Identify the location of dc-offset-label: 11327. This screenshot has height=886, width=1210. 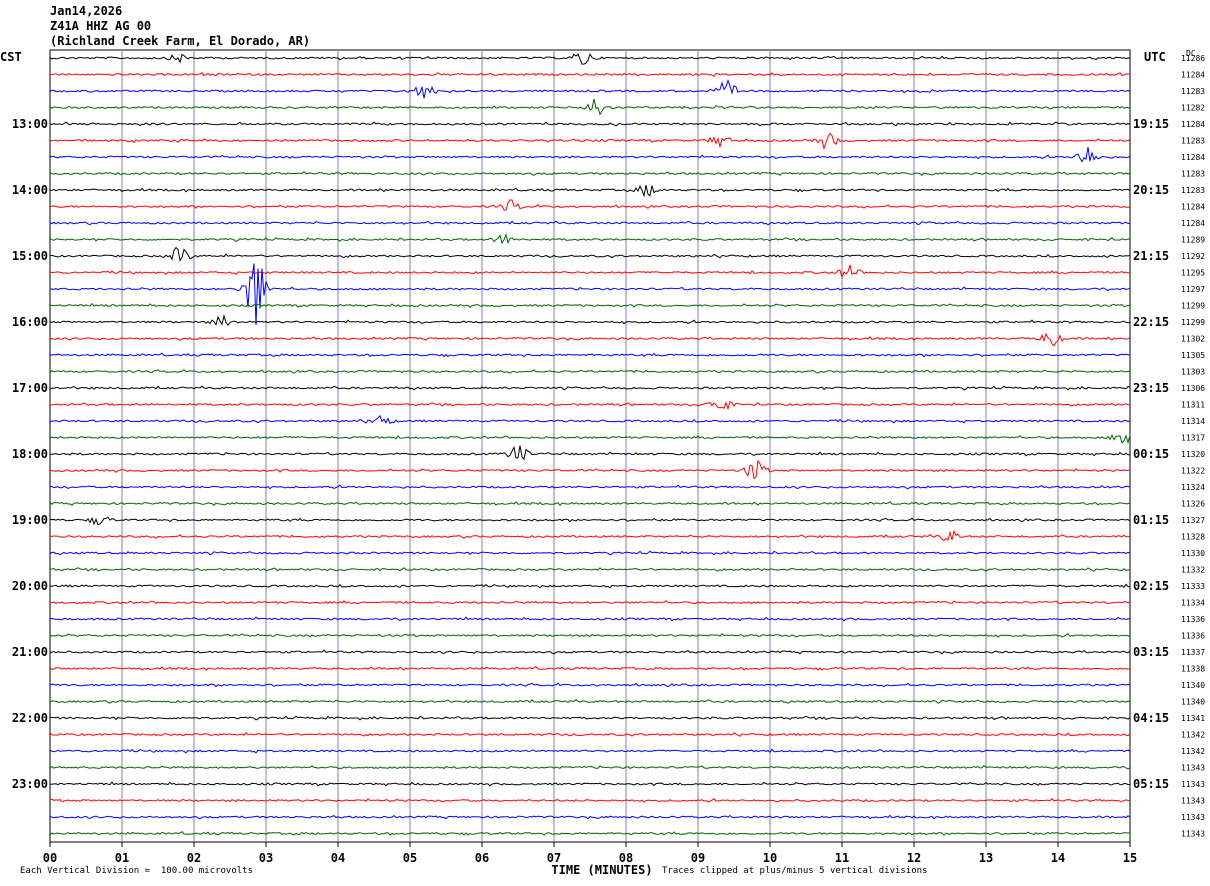
(1193, 520).